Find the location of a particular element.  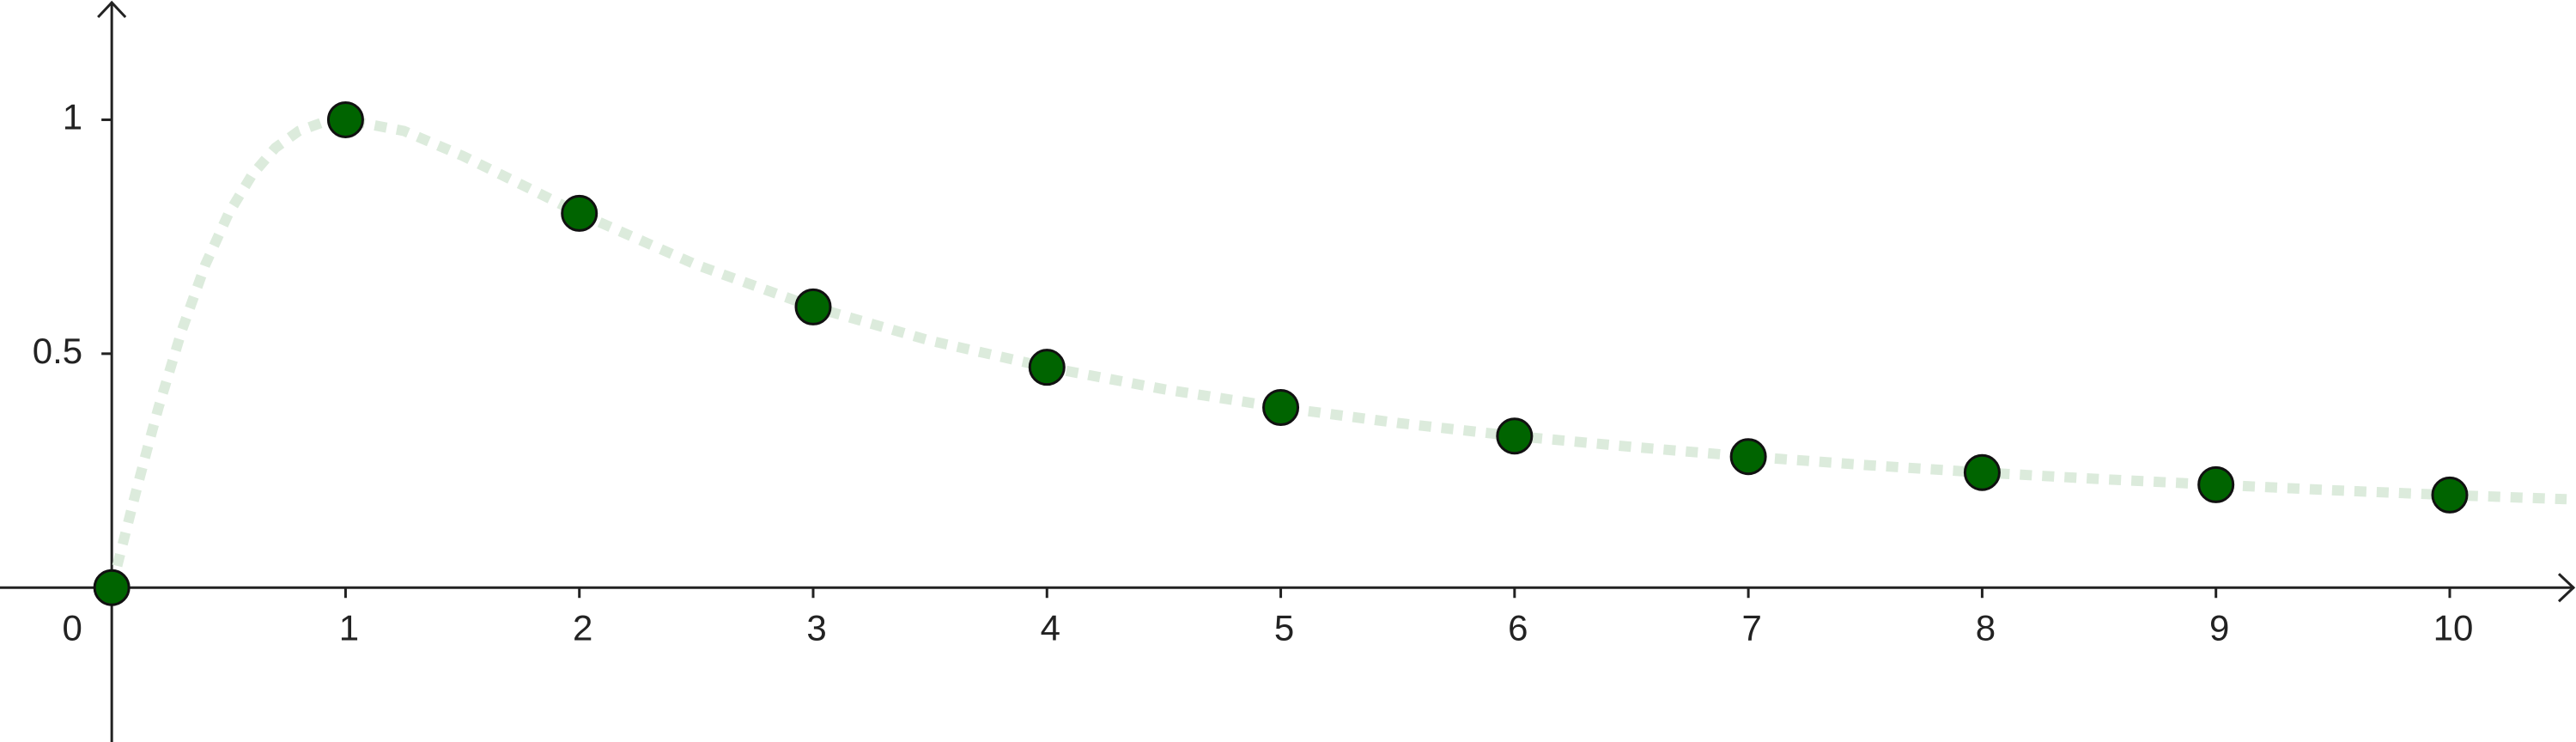

x-tick-label: 4 is located at coordinates (1050, 628).